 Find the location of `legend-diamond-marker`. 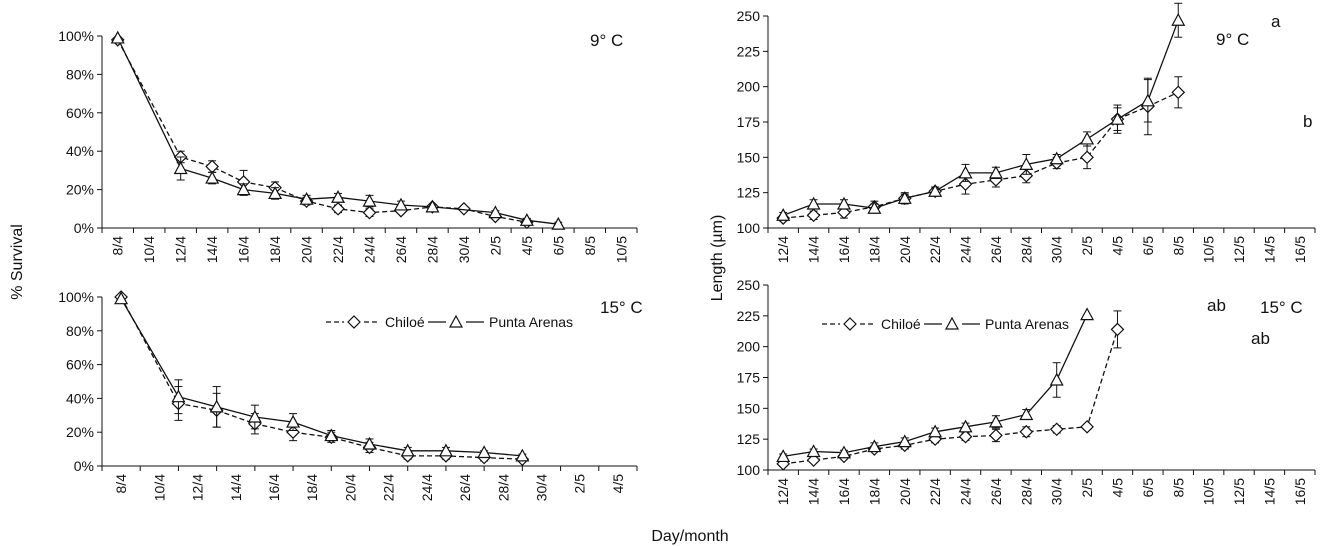

legend-diamond-marker is located at coordinates (850, 324).